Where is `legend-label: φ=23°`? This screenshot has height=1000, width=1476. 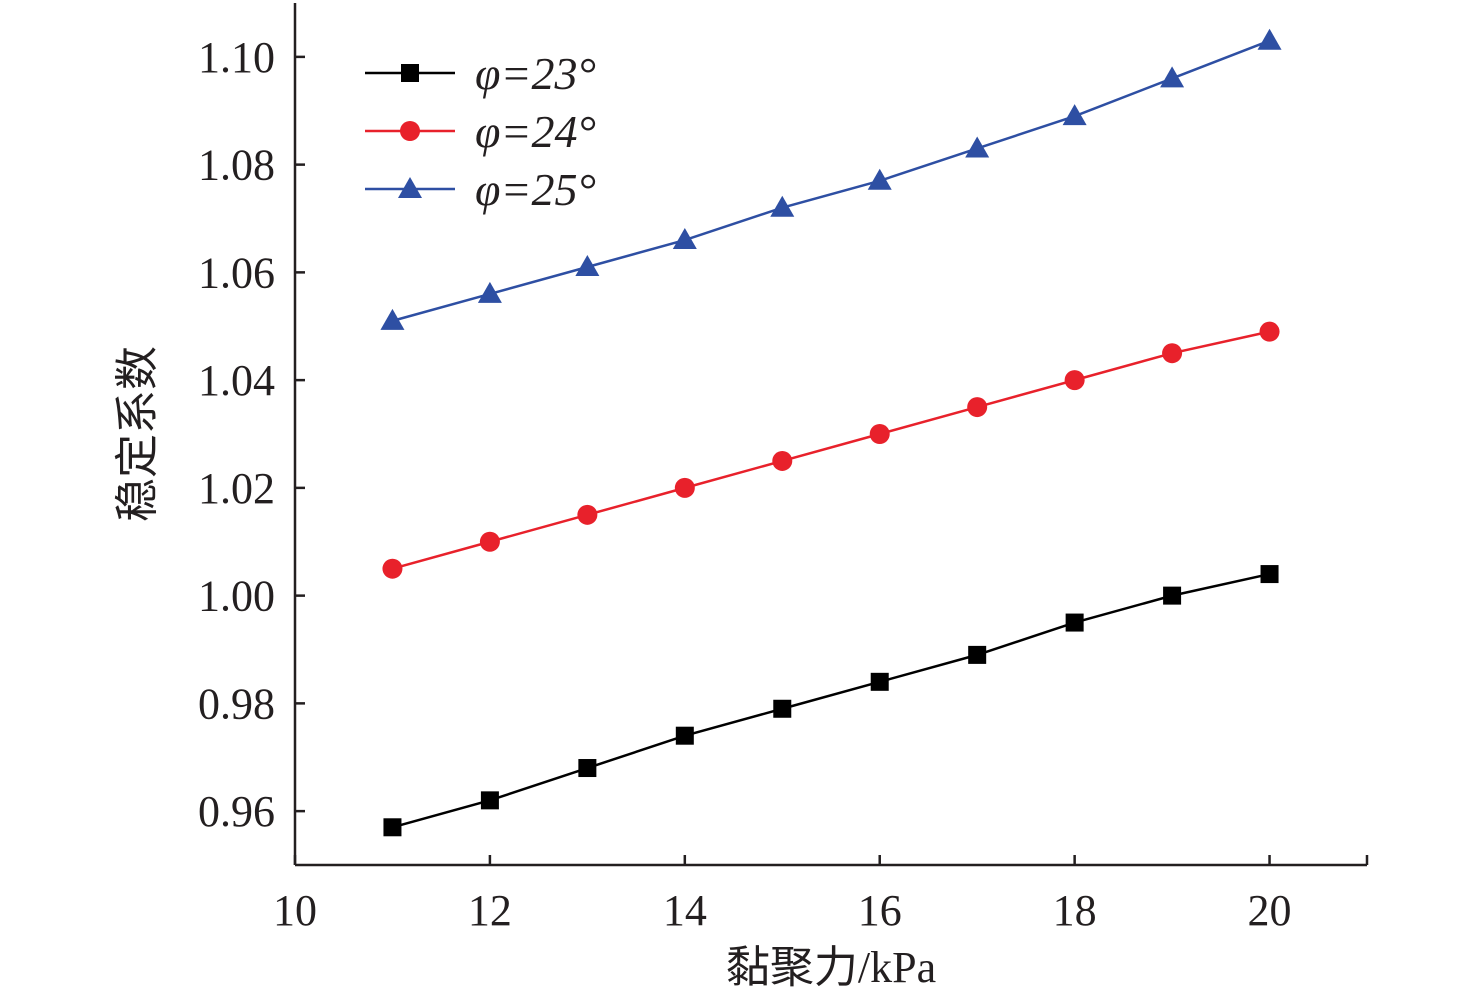 legend-label: φ=23° is located at coordinates (535, 73).